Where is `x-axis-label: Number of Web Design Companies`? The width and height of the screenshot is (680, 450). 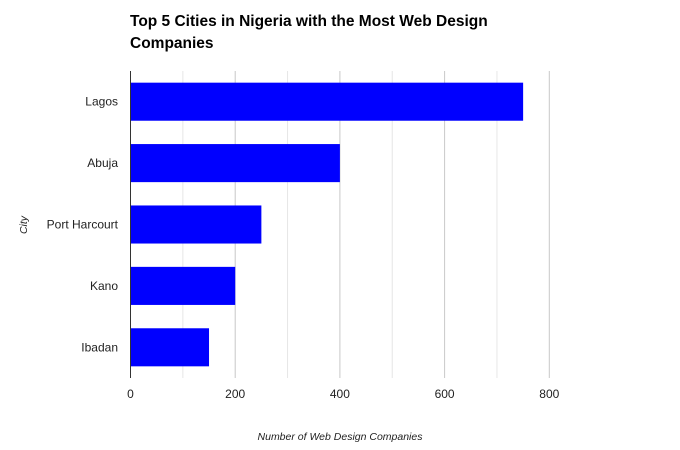 x-axis-label: Number of Web Design Companies is located at coordinates (341, 437).